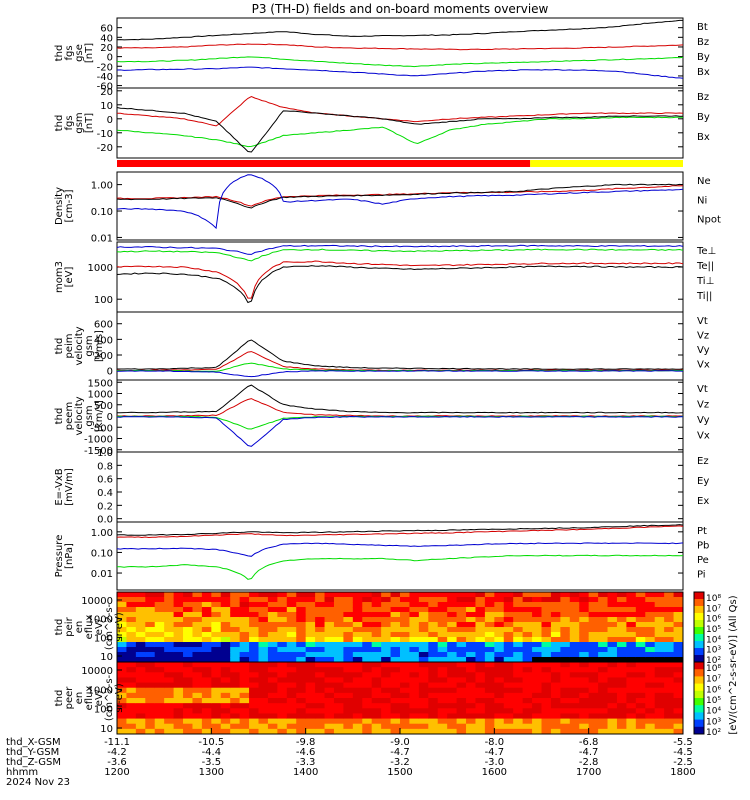 The width and height of the screenshot is (750, 800). What do you see at coordinates (400, 202) in the screenshot?
I see `series-line-Npot` at bounding box center [400, 202].